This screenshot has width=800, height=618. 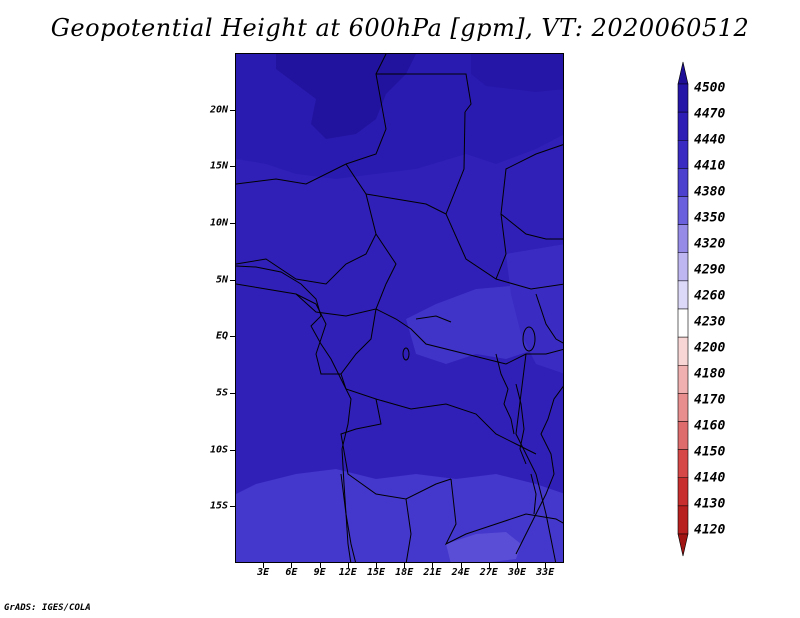 I want to click on lon-tick-label: 9E, so click(x=319, y=572).